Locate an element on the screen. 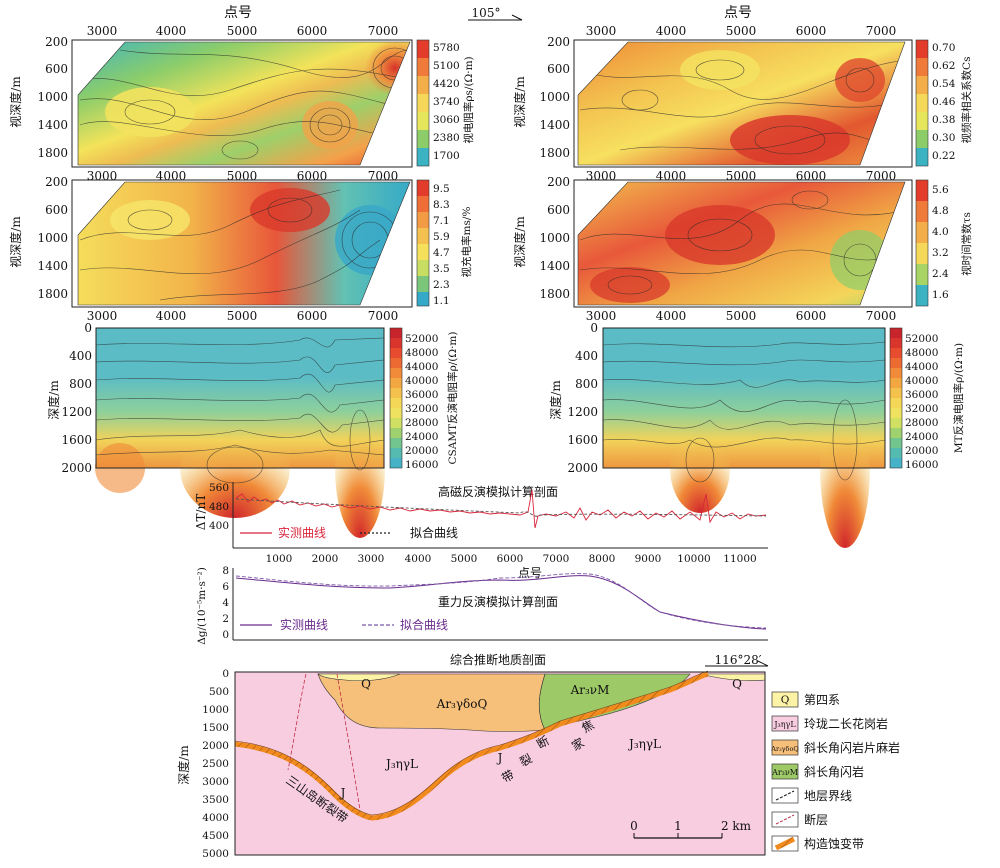 This screenshot has width=1000, height=868. mt-legend-1: 52000 is located at coordinates (921, 339).